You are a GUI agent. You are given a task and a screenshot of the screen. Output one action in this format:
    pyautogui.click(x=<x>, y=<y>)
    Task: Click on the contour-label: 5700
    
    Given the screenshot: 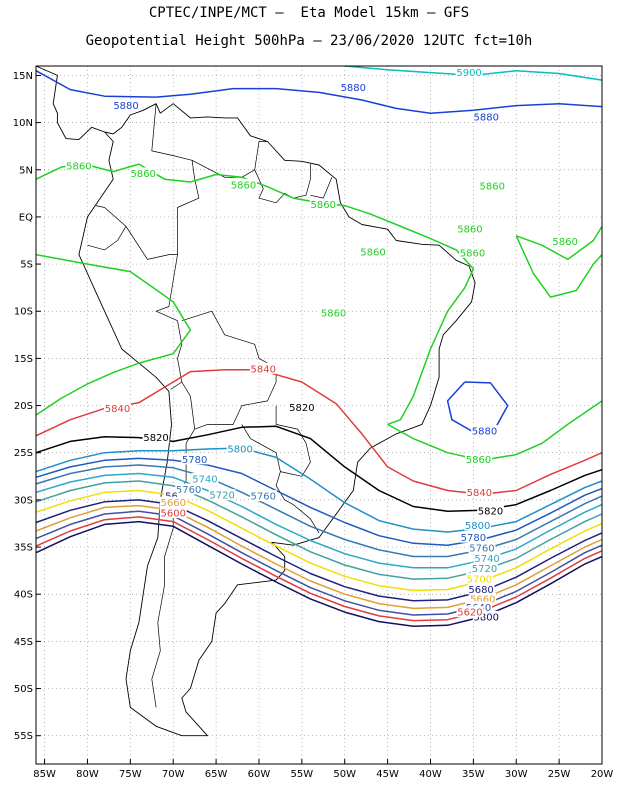 What is the action you would take?
    pyautogui.click(x=479, y=580)
    